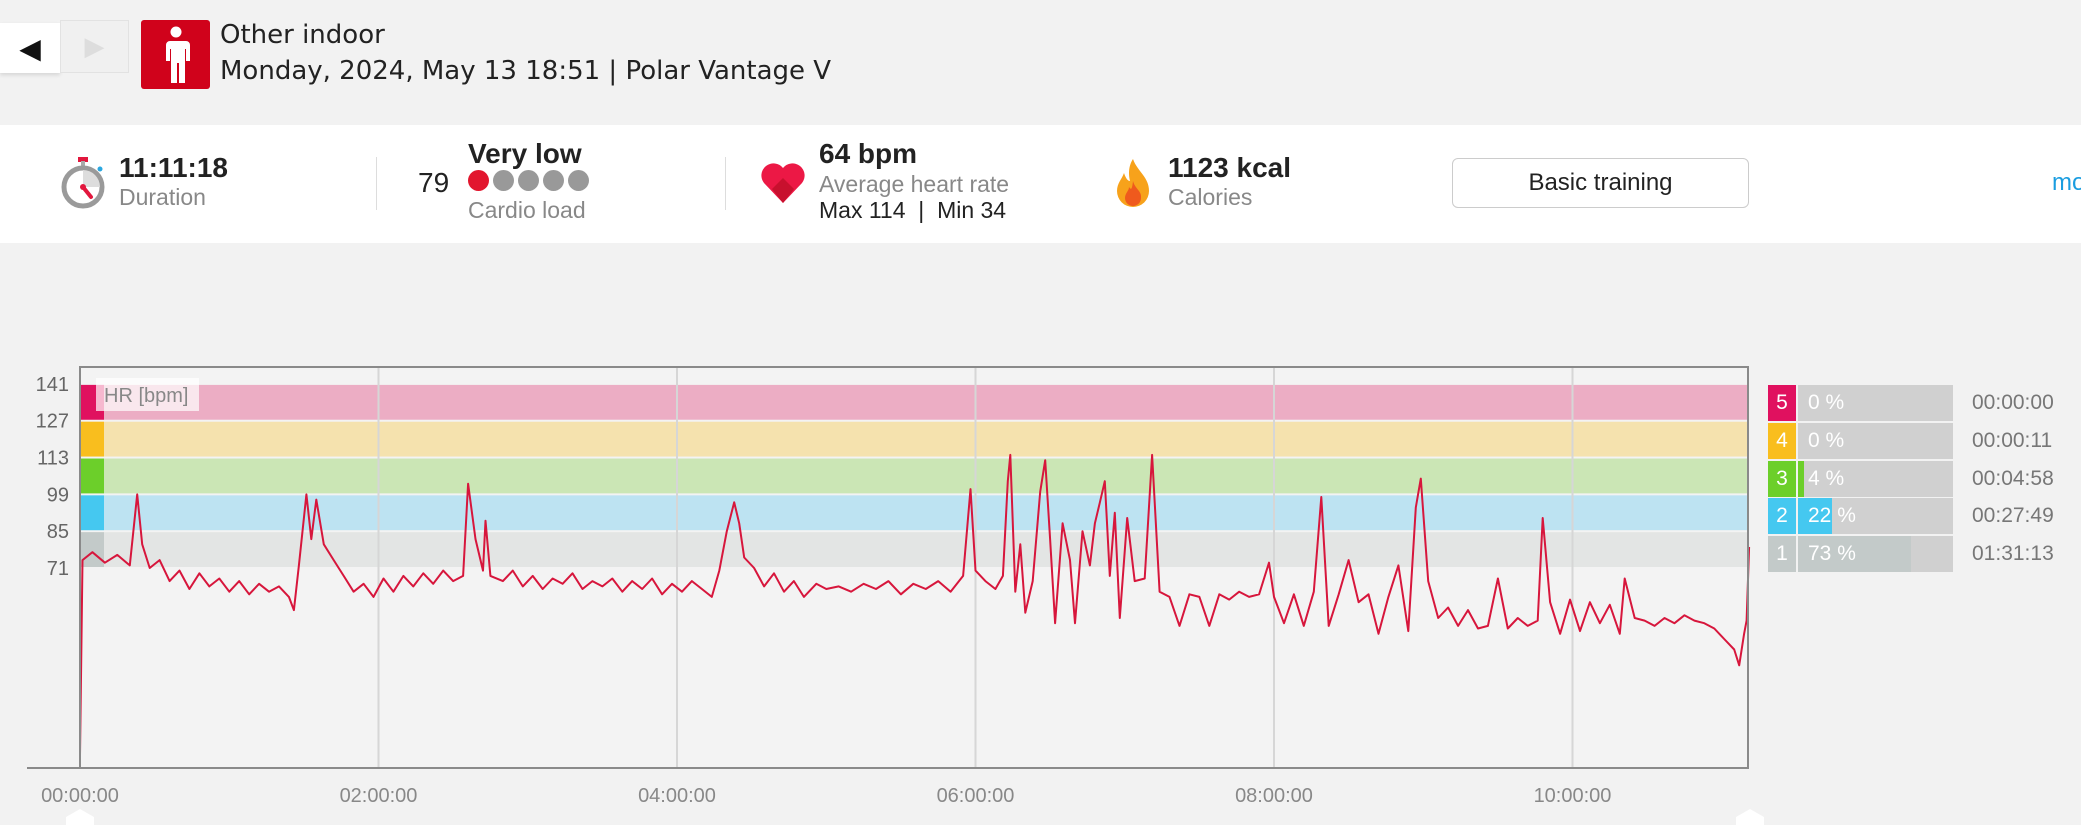 This screenshot has height=825, width=2081. I want to click on zone-percent: 4 %, so click(1826, 478).